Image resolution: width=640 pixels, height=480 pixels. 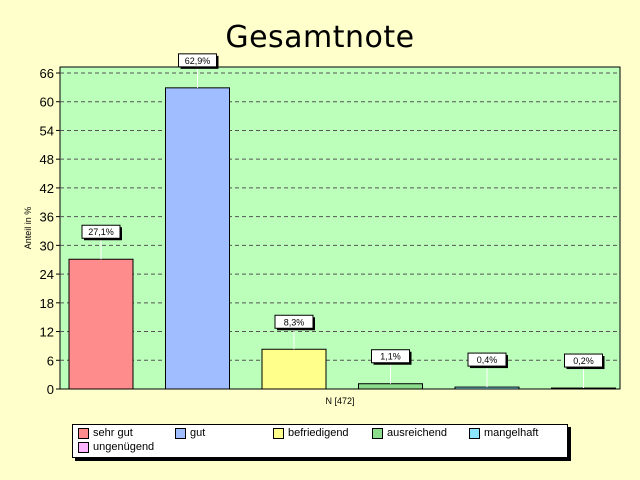 I want to click on data-label: 0,2%, so click(x=583, y=361).